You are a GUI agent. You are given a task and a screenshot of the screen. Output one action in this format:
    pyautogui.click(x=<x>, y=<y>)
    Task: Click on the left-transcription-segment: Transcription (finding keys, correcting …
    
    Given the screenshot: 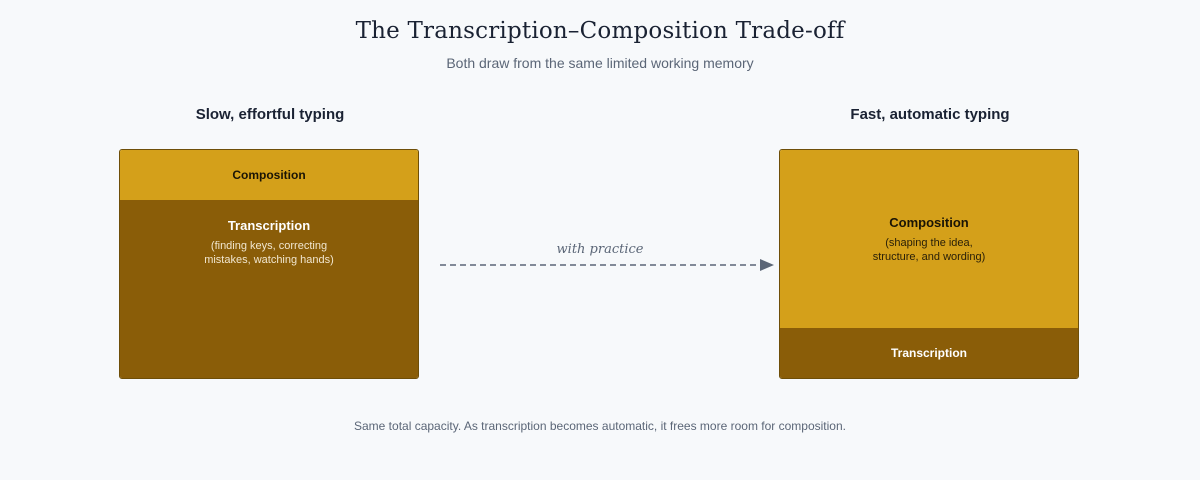 What is the action you would take?
    pyautogui.click(x=269, y=289)
    